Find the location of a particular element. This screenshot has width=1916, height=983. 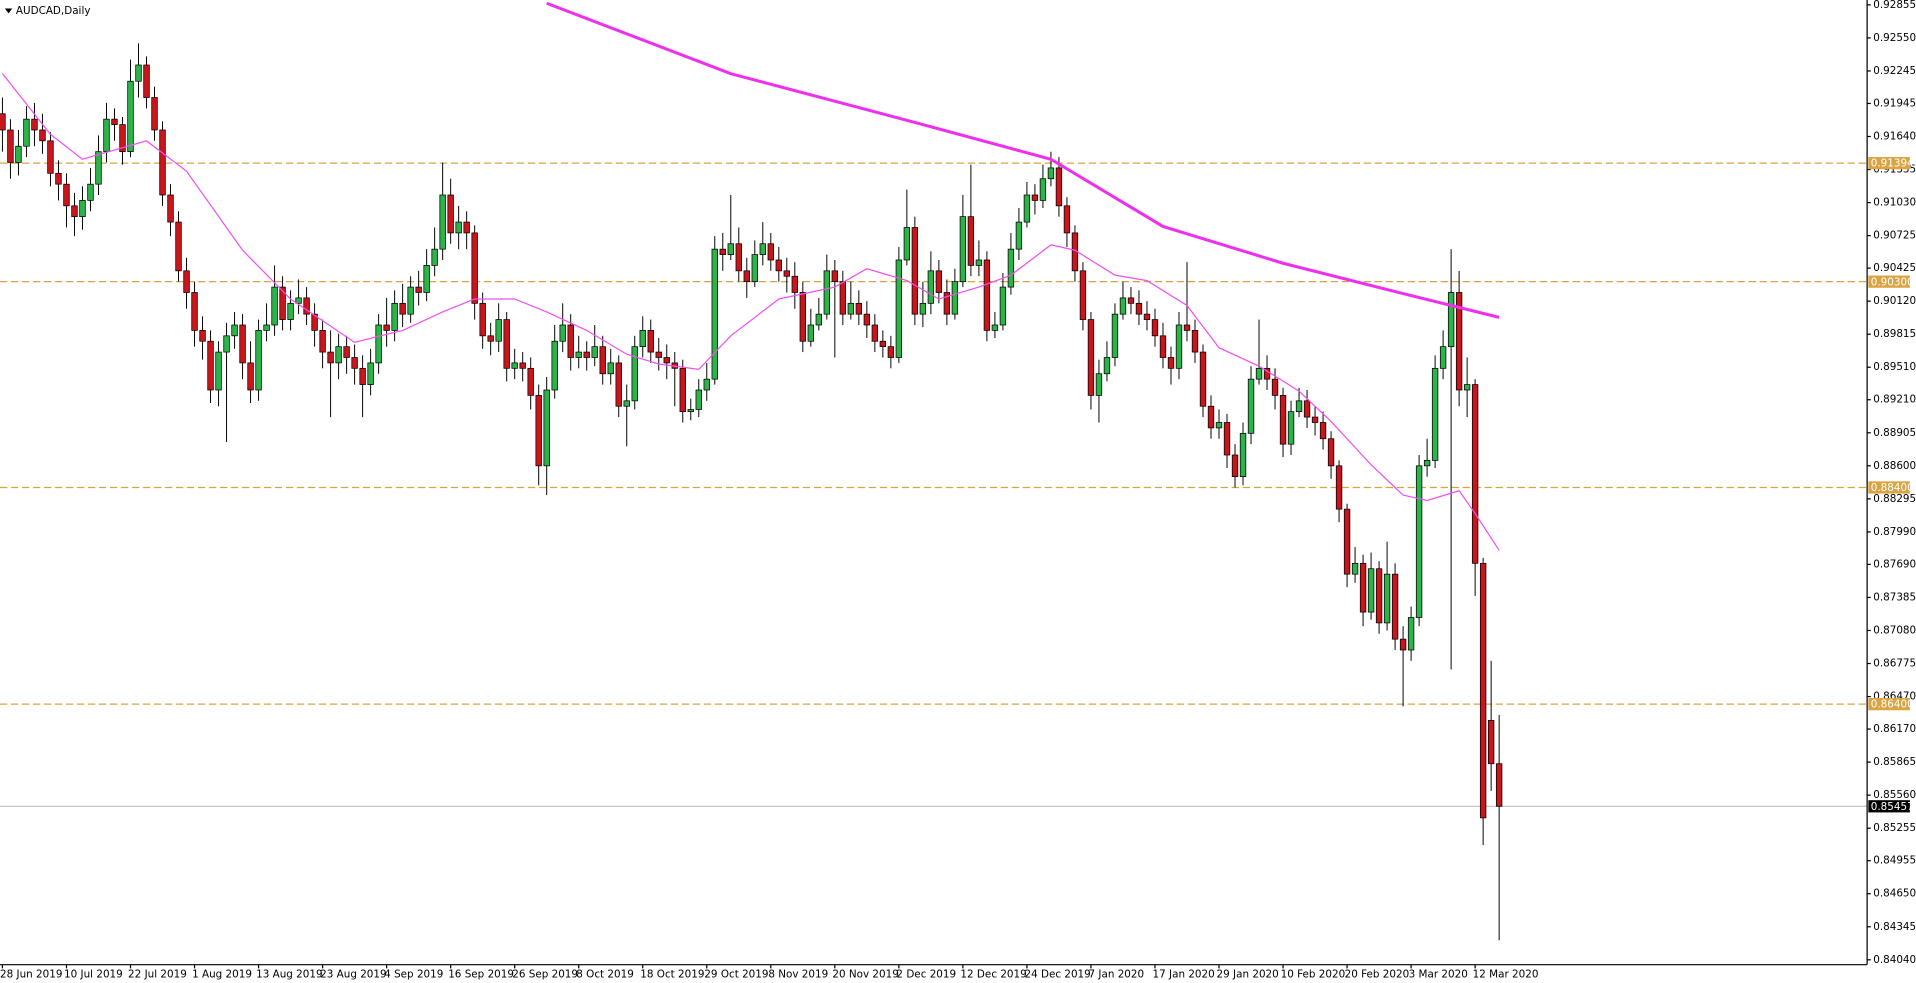

x-tick-label: 3 Mar 2020 is located at coordinates (1438, 974).